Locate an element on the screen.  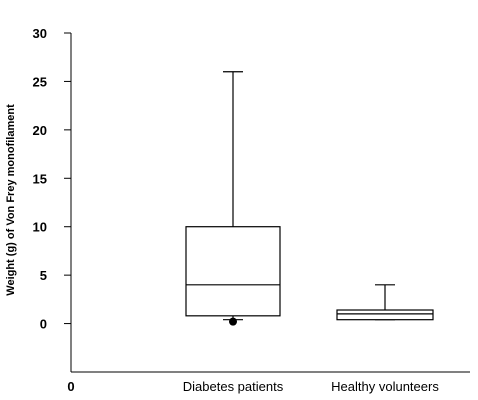
y-axis: 0 5 10 15 20 25 30 is located at coordinates (52, 199).